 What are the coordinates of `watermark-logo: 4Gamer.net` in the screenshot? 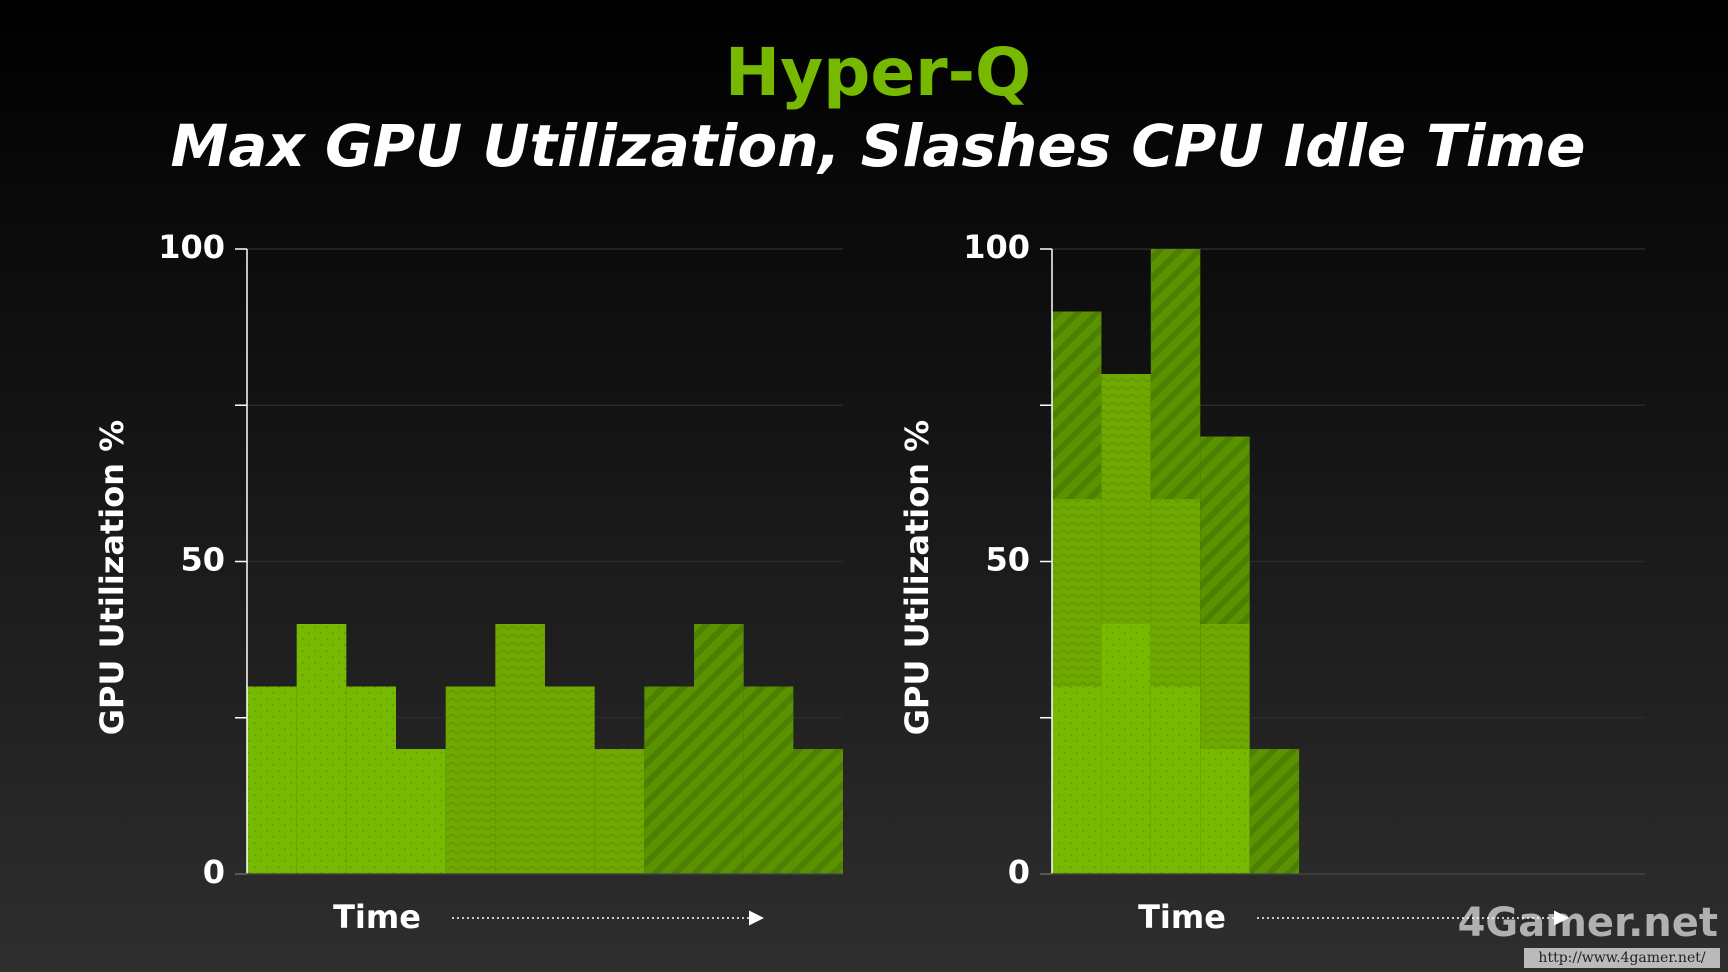 It's located at (1588, 923).